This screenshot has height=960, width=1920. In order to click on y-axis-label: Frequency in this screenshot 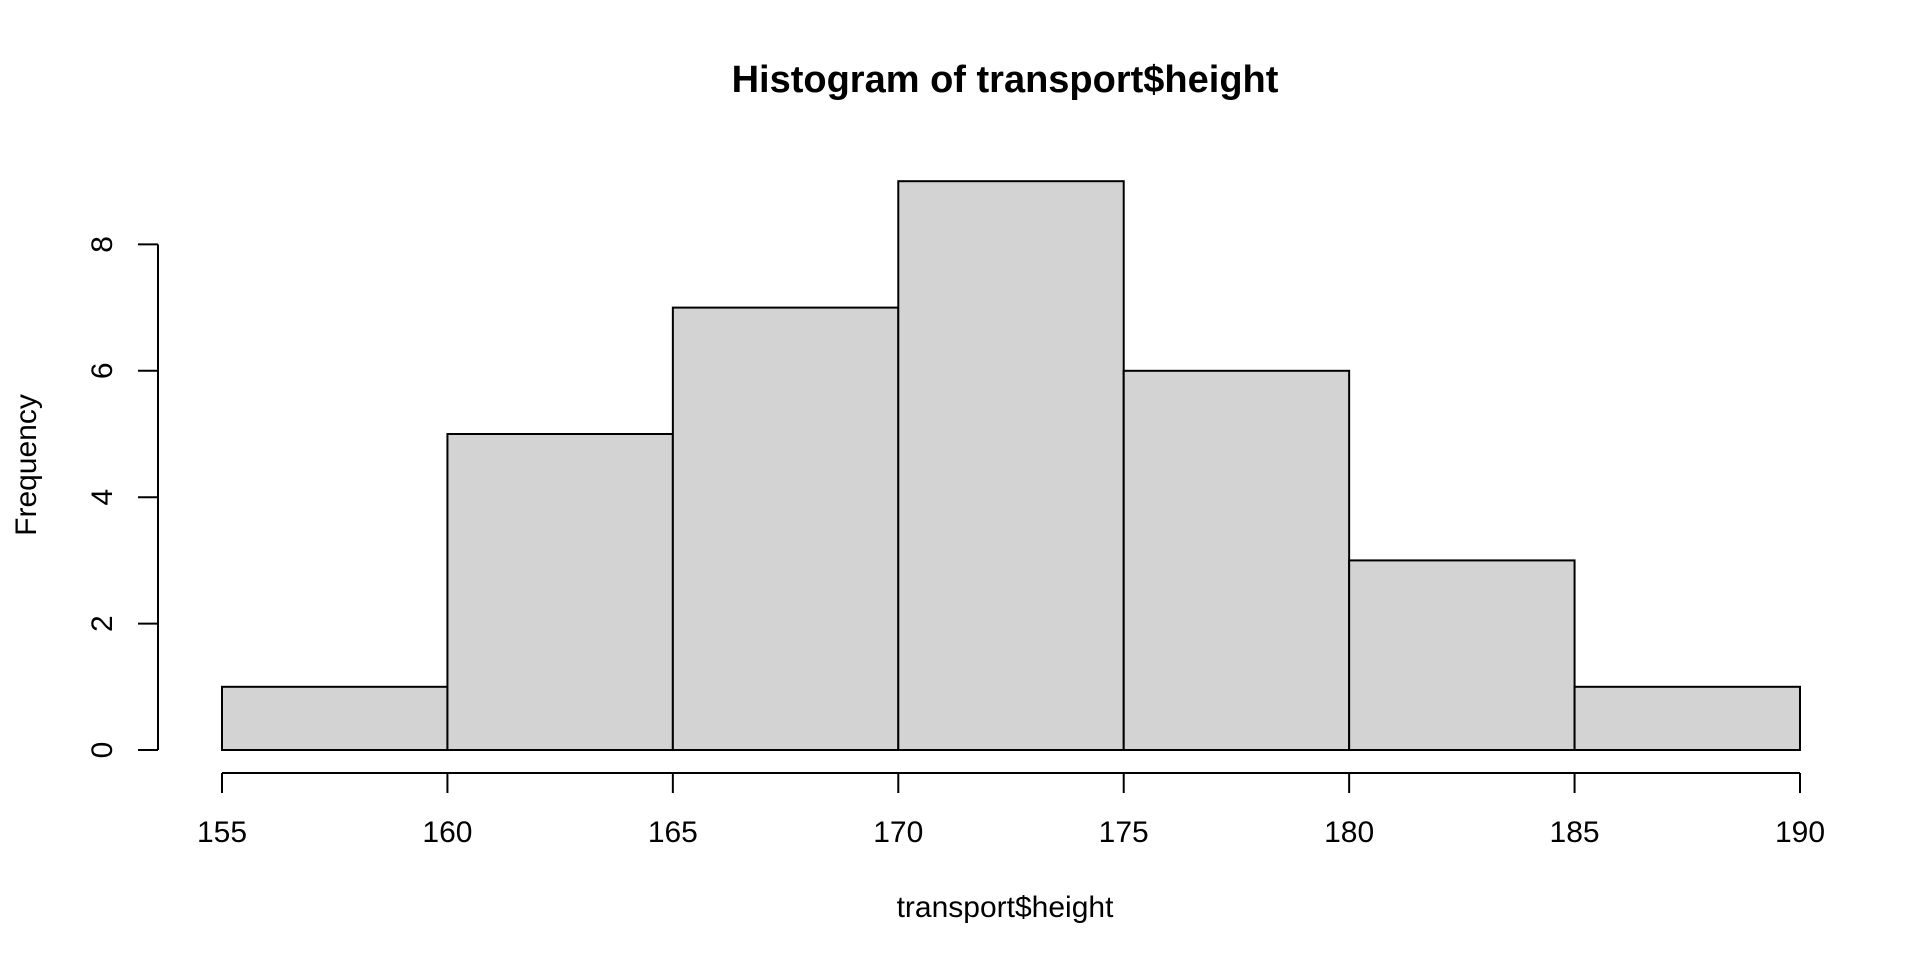, I will do `click(26, 465)`.